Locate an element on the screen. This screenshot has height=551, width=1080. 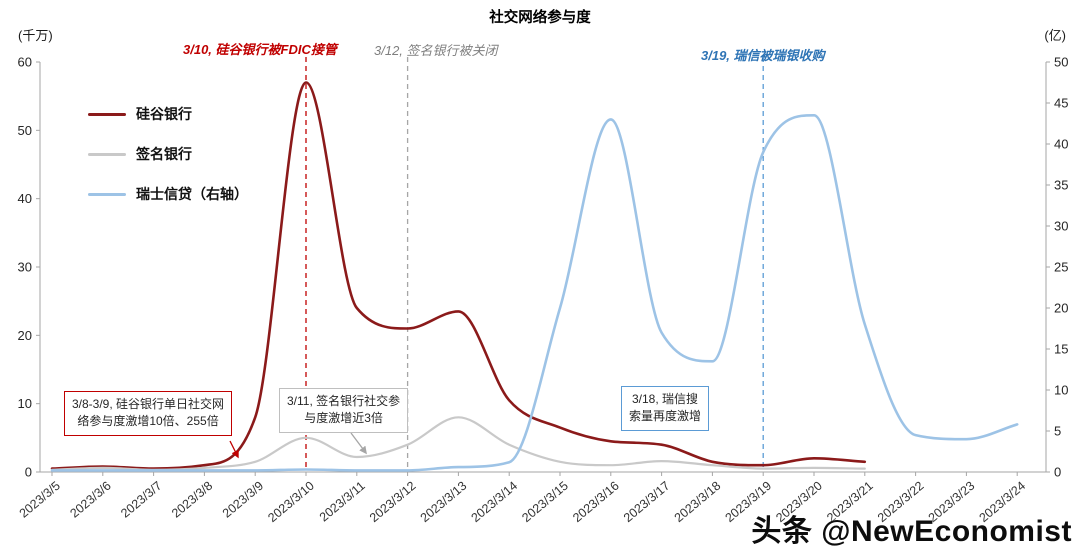
legend-label-credit-suisse: 瑞士信贷（右轴） is located at coordinates (192, 194).